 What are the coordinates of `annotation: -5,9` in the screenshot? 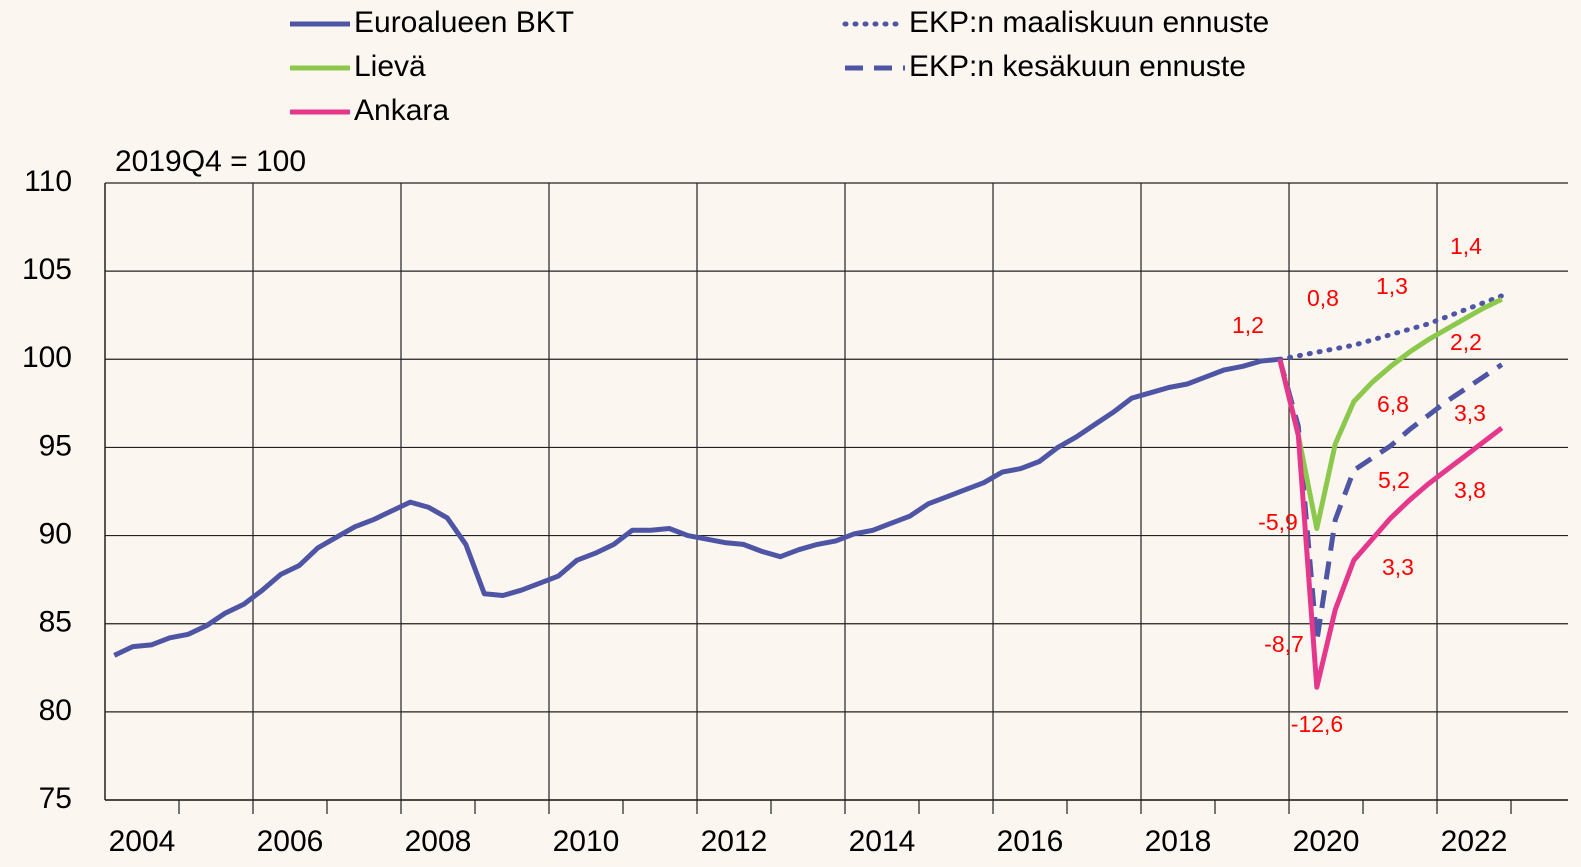 It's located at (1278, 522).